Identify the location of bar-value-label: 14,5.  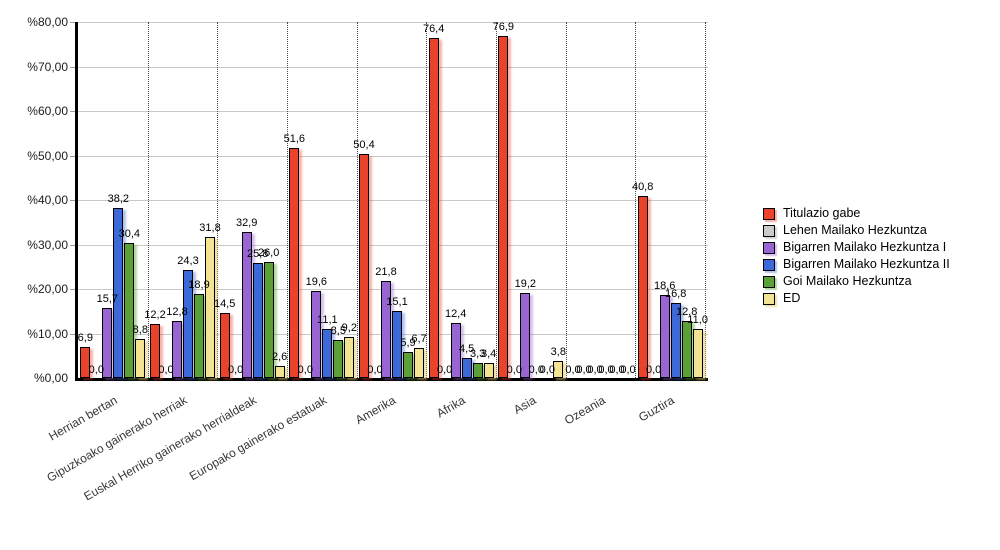
(224, 304).